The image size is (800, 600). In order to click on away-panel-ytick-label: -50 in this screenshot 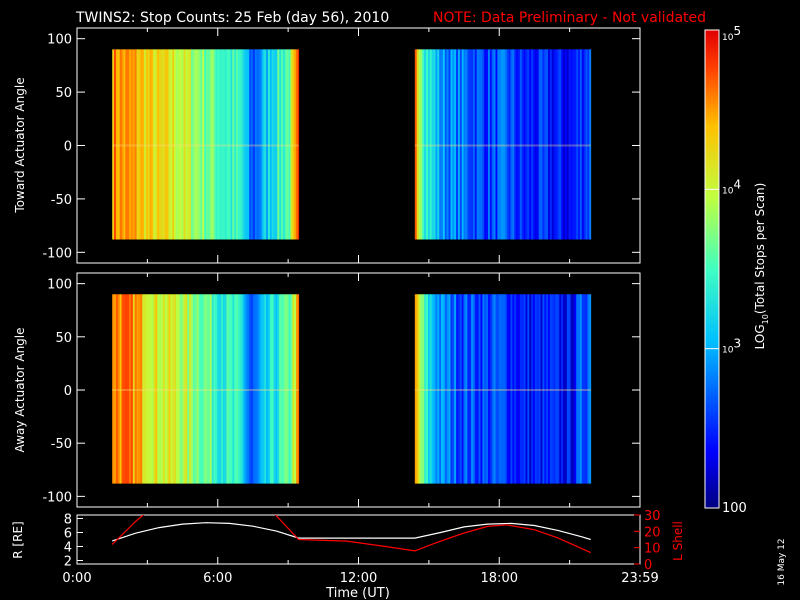, I will do `click(61, 444)`.